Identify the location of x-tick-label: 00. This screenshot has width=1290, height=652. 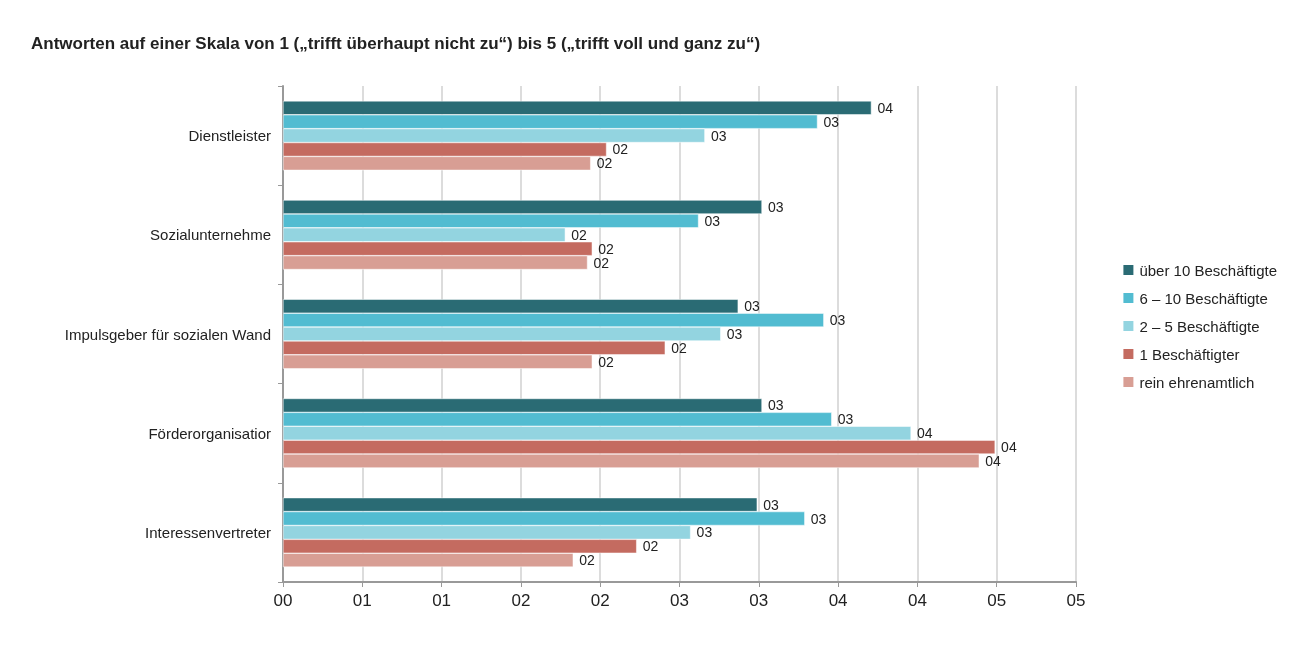
(283, 600).